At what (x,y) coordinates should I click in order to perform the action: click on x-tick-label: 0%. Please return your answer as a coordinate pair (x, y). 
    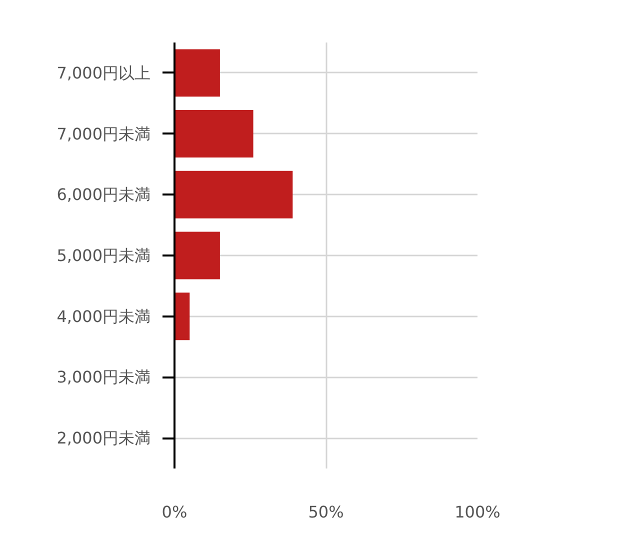
    Looking at the image, I should click on (175, 512).